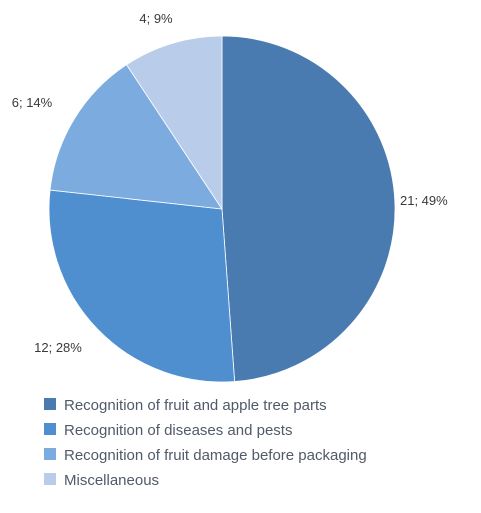 This screenshot has width=481, height=513. What do you see at coordinates (32, 102) in the screenshot?
I see `data-label-3: 6; 14%` at bounding box center [32, 102].